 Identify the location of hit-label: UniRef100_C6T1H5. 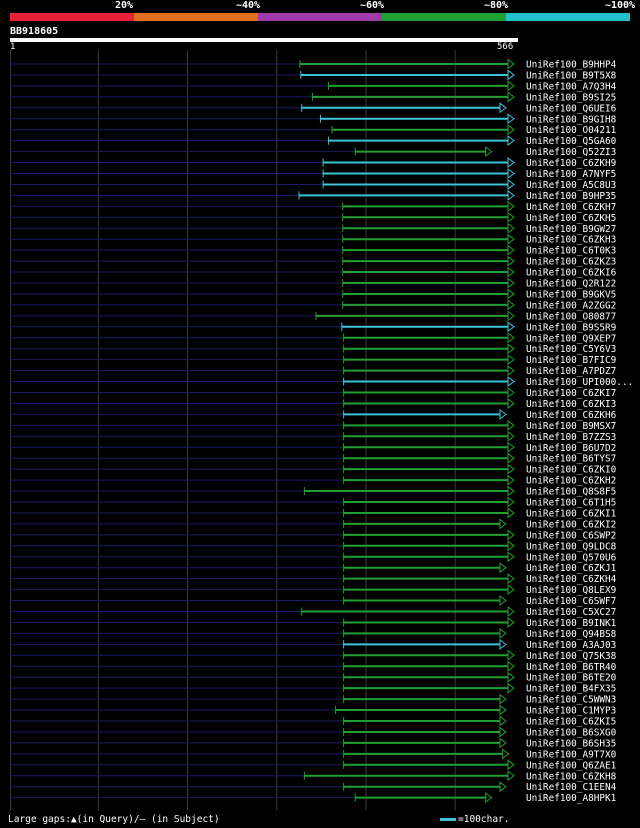
(571, 503).